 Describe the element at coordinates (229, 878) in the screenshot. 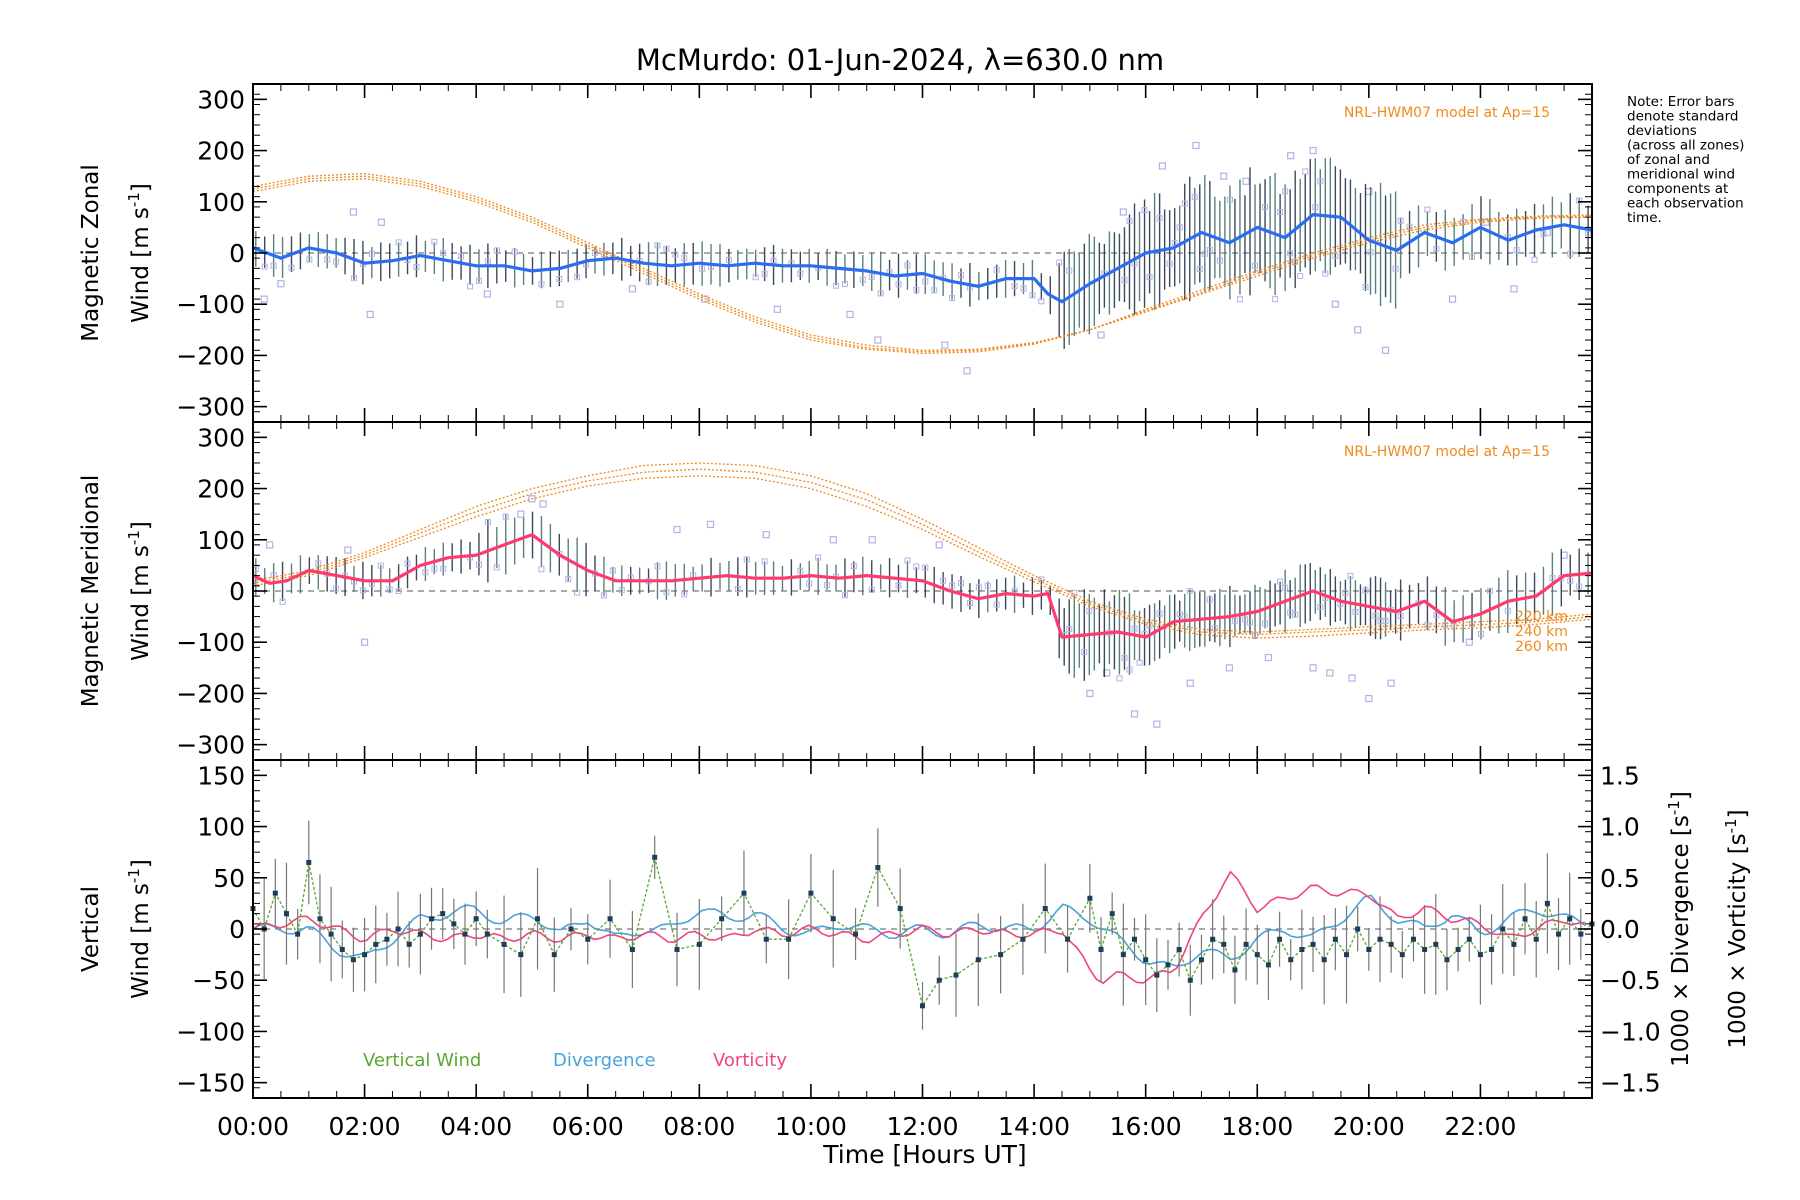

I see `y-tick-label: 50` at that location.